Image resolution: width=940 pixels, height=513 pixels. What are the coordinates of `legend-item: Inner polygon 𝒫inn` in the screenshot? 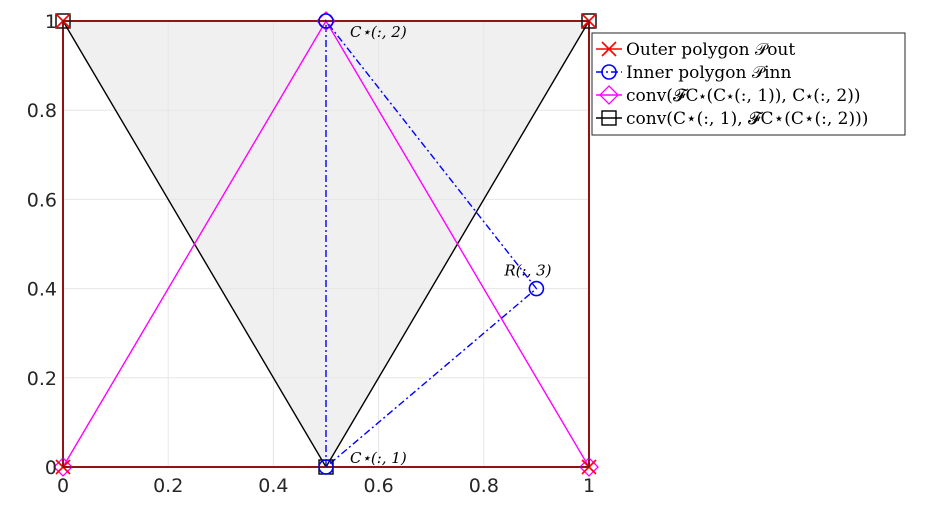 It's located at (693, 73).